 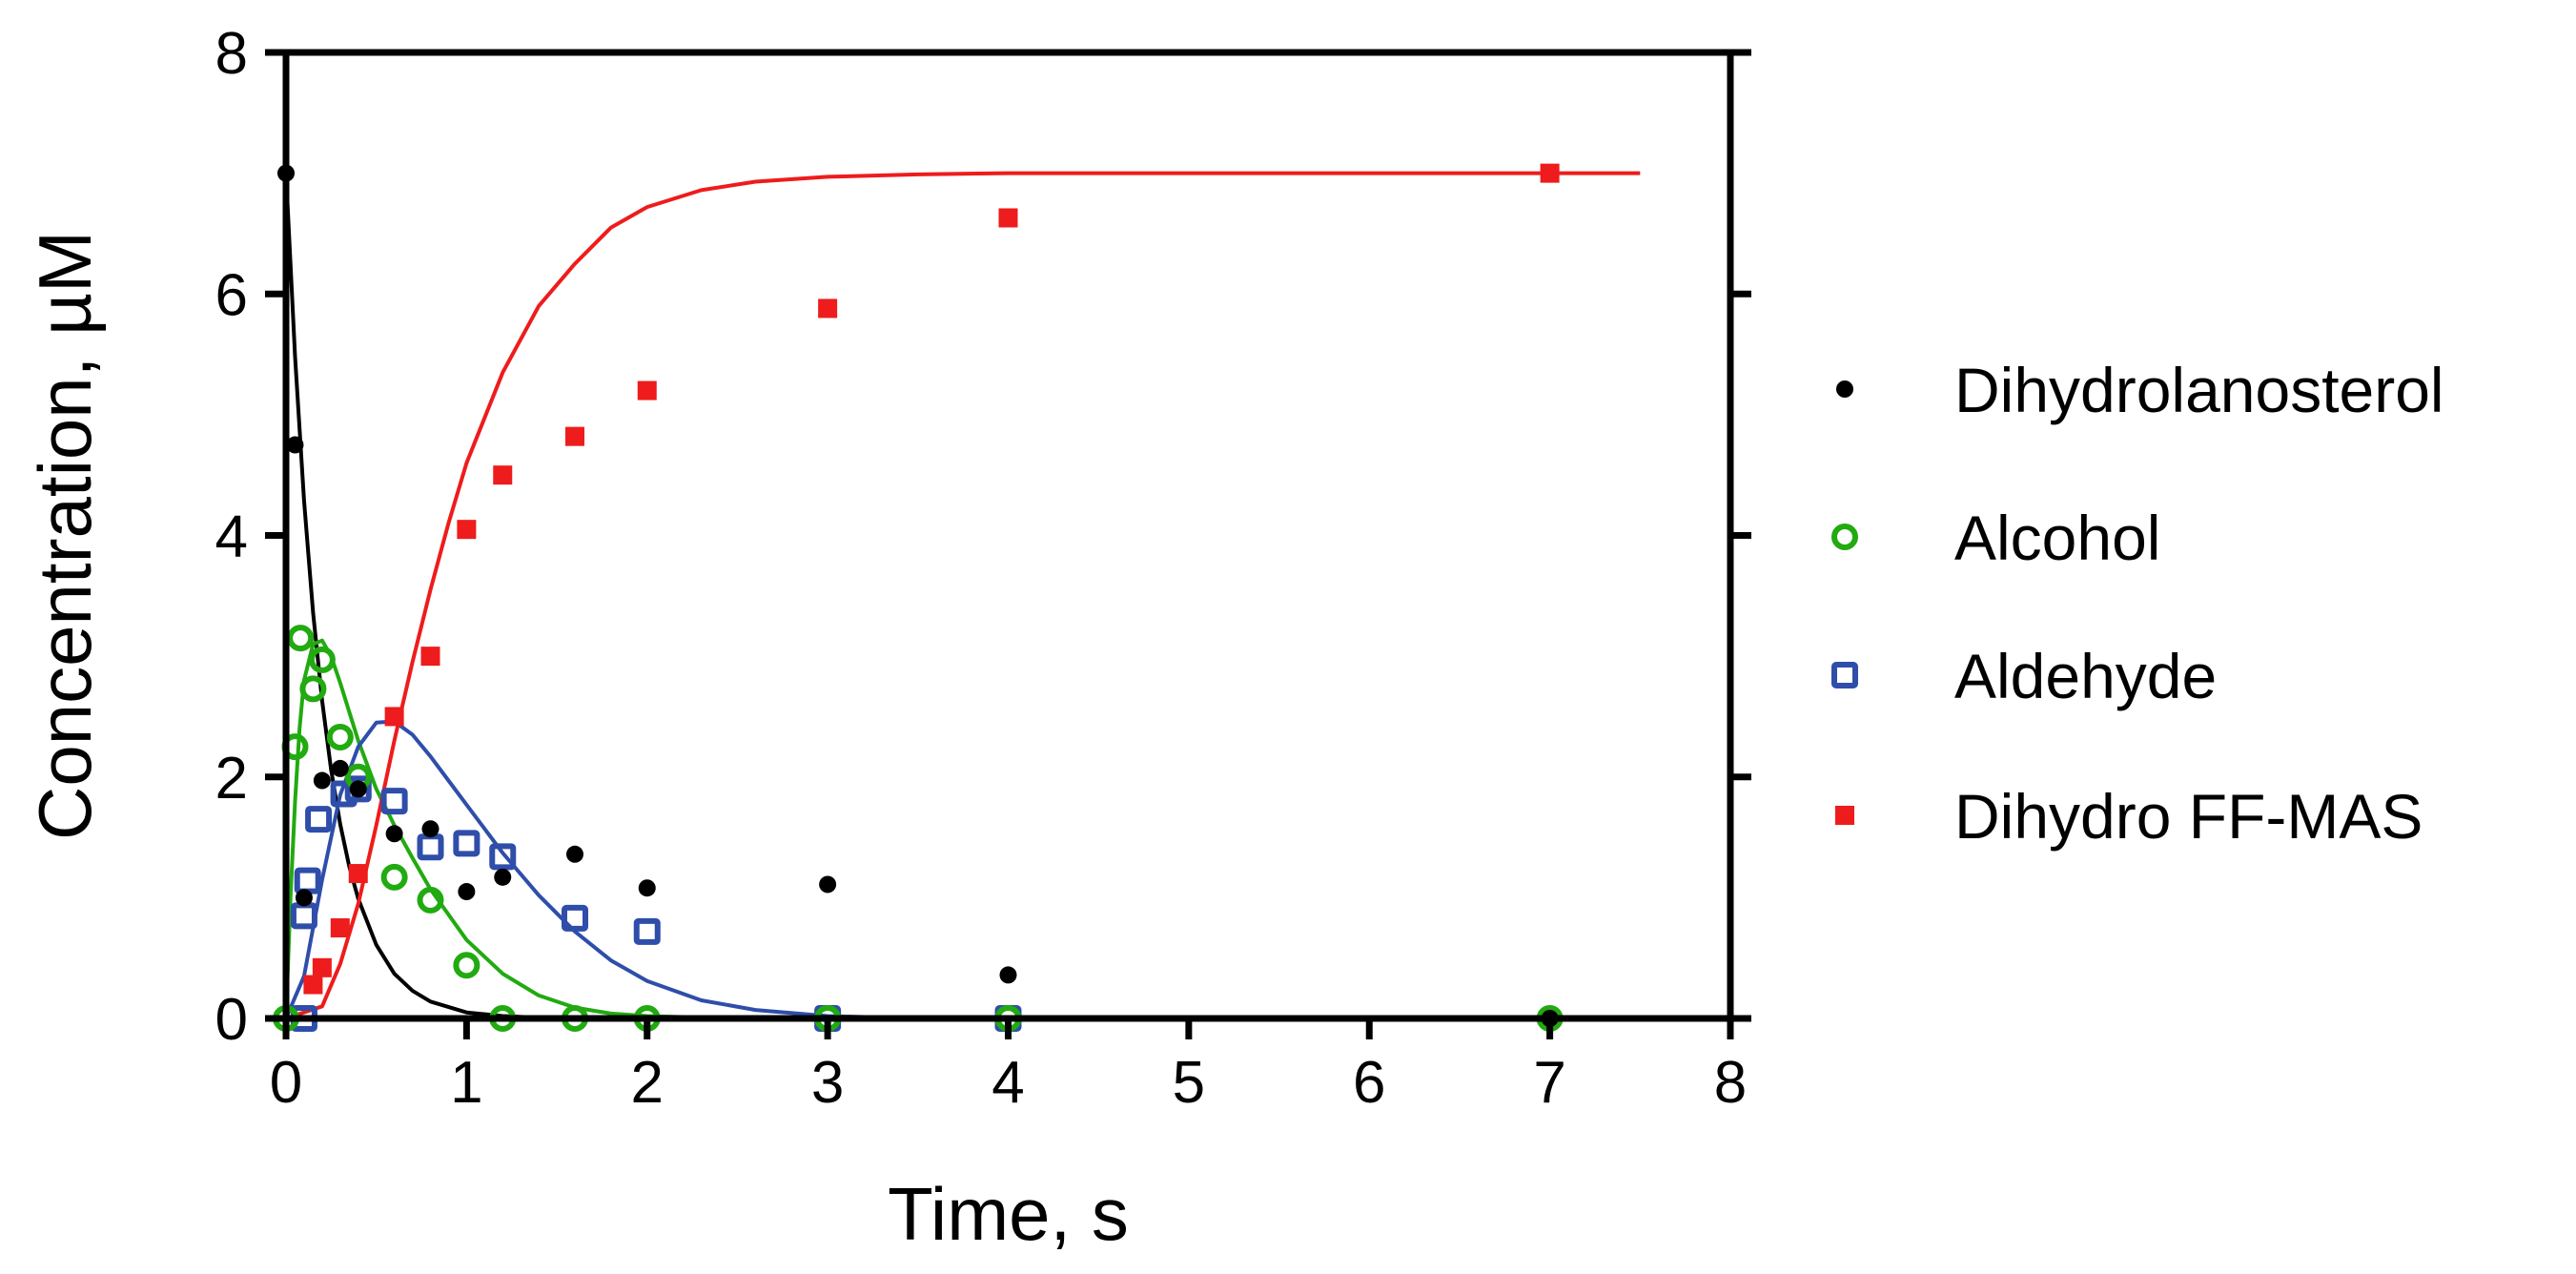 What do you see at coordinates (556, 829) in the screenshot?
I see `fit-curve-alcohol` at bounding box center [556, 829].